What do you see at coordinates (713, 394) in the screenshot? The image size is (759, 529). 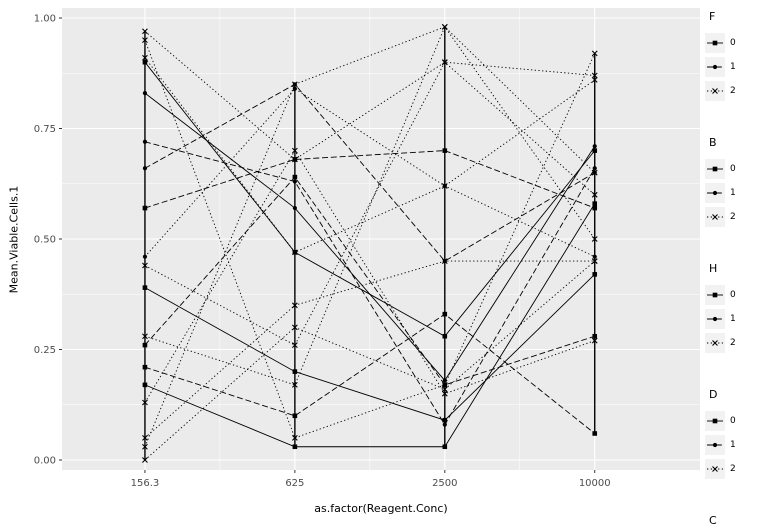 I see `legend-title: D` at bounding box center [713, 394].